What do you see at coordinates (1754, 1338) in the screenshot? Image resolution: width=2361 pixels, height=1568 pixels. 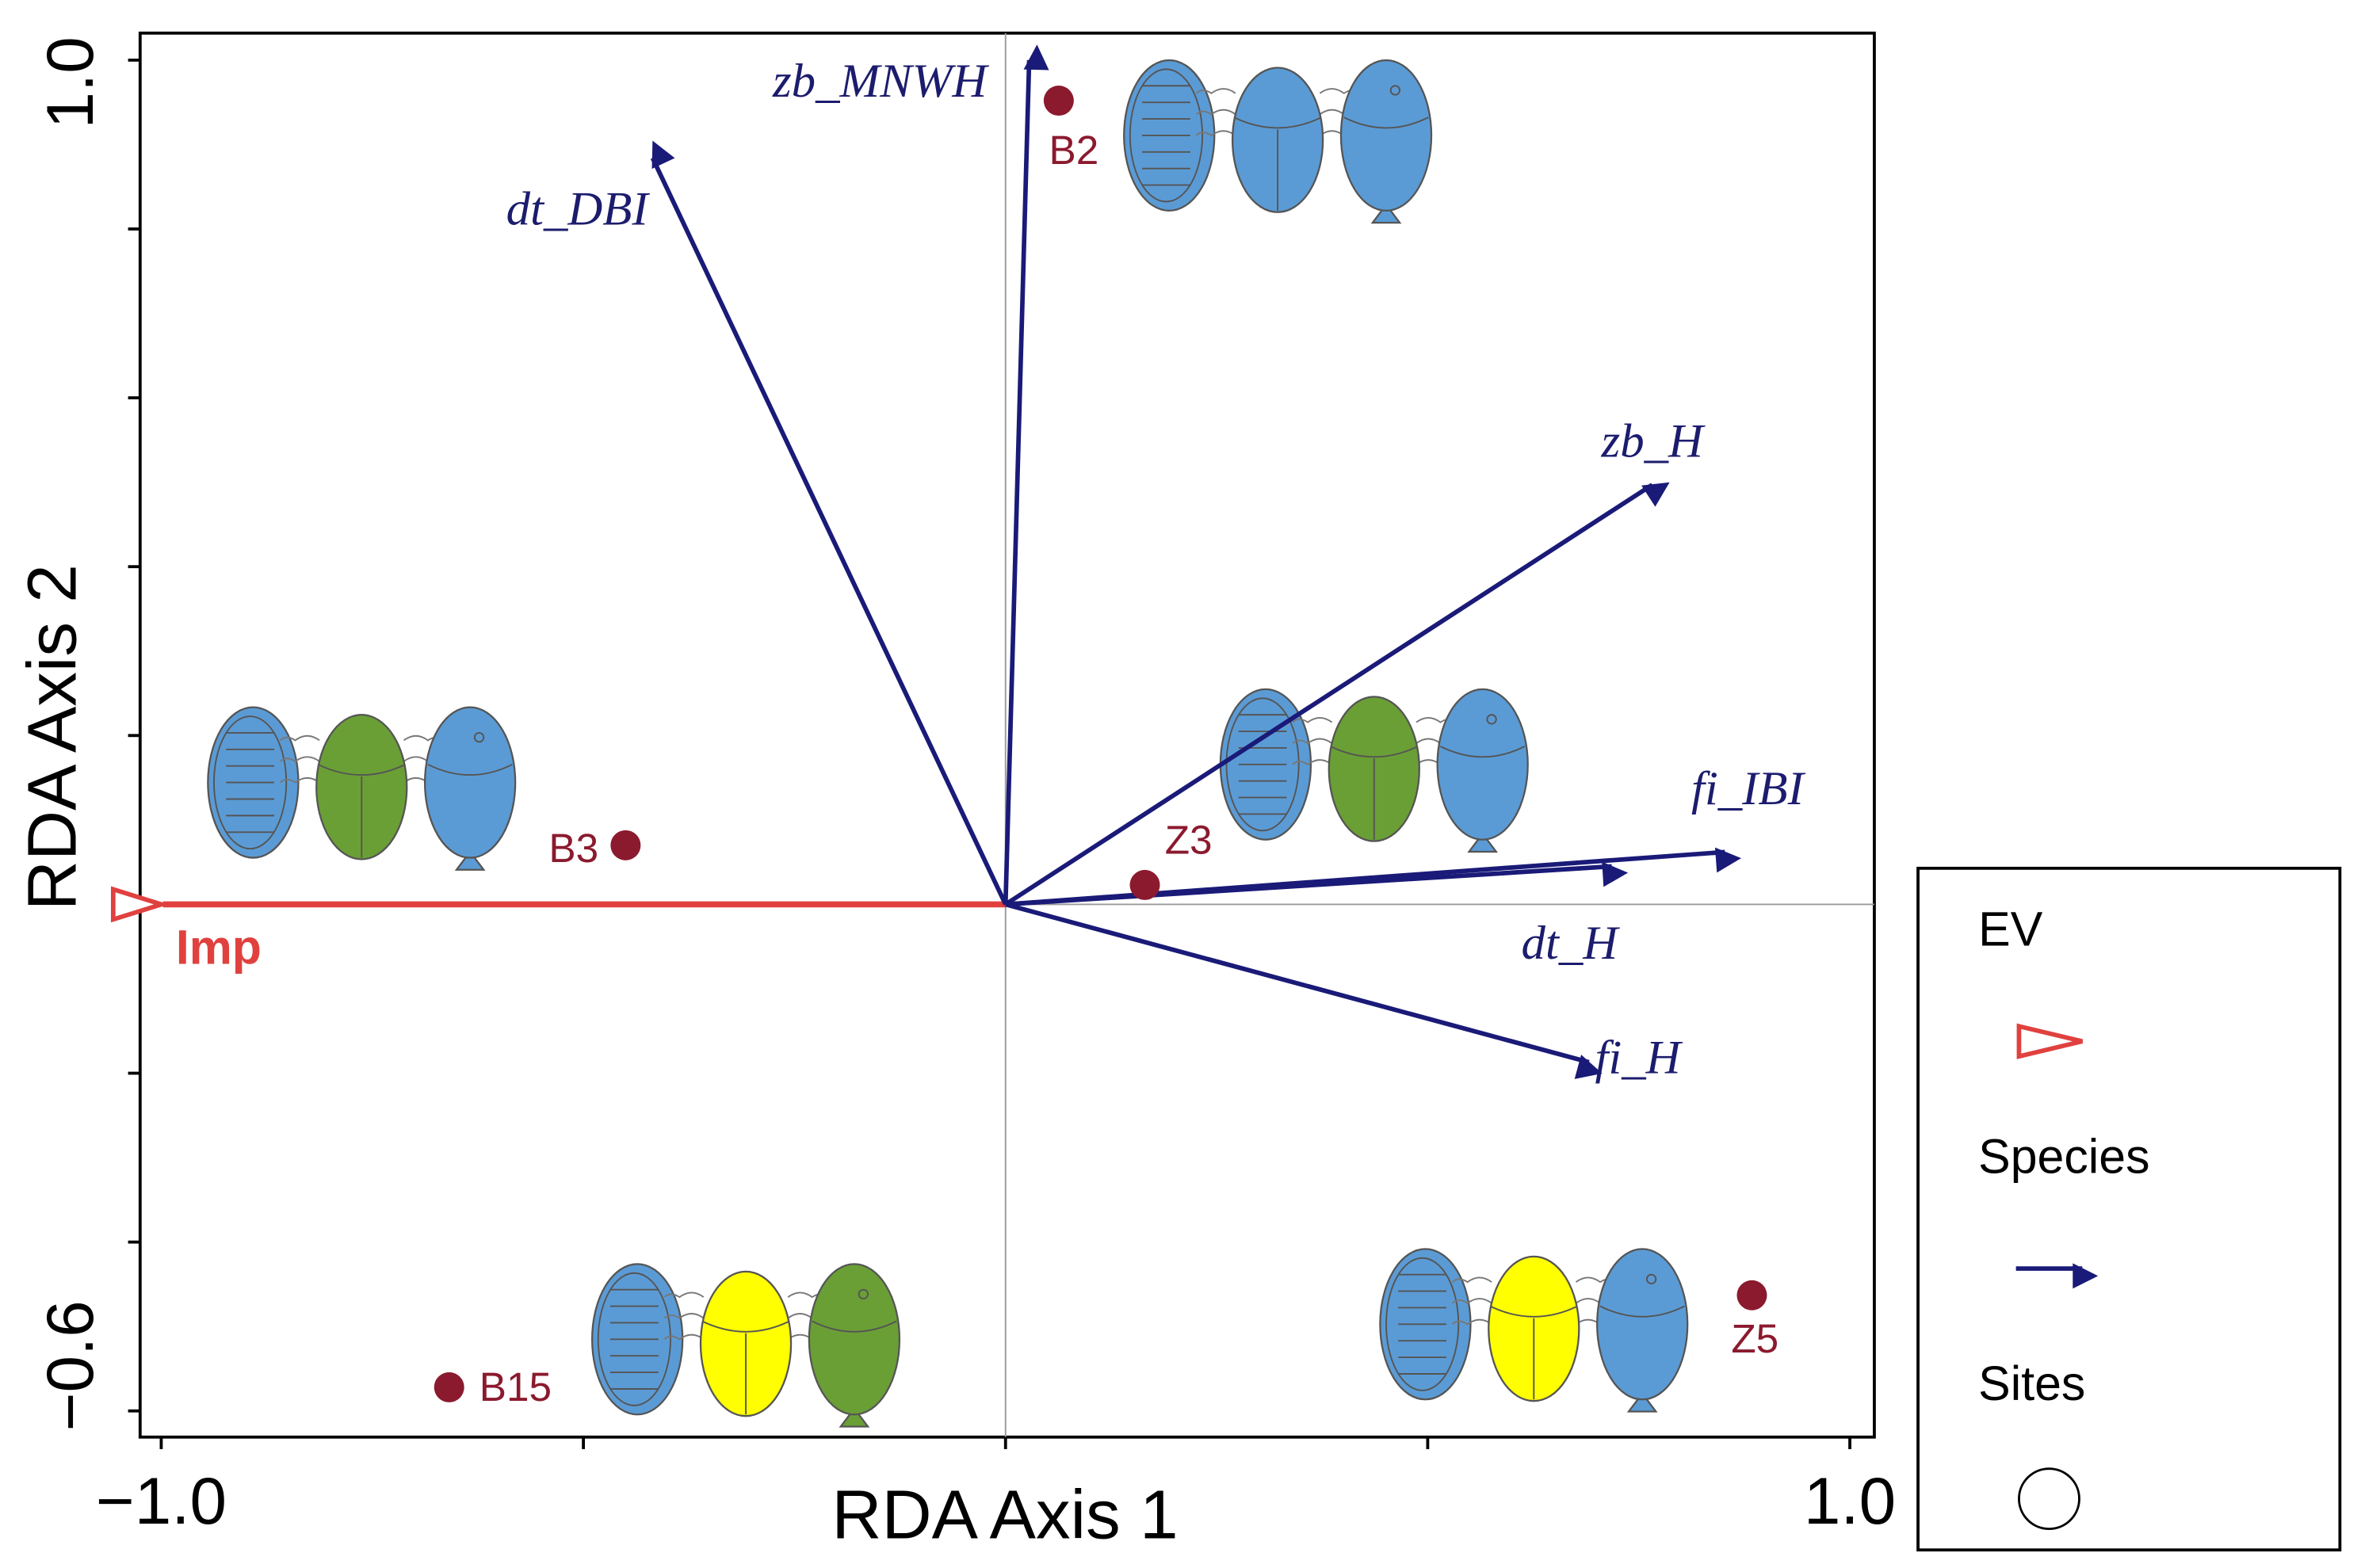 I see `site-label: Z5` at bounding box center [1754, 1338].